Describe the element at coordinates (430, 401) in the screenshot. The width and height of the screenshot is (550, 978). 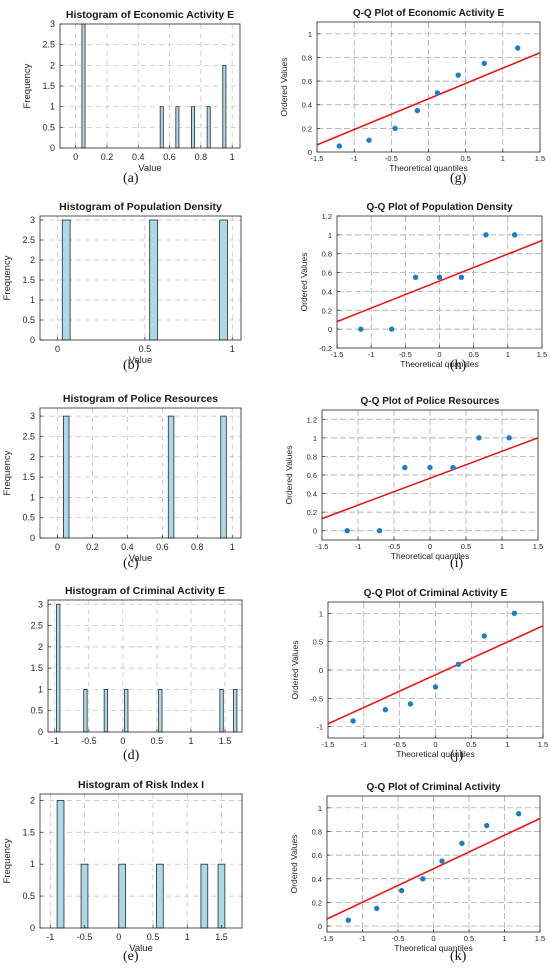
I see `chart-title: Q-Q Plot of Police Resources` at that location.